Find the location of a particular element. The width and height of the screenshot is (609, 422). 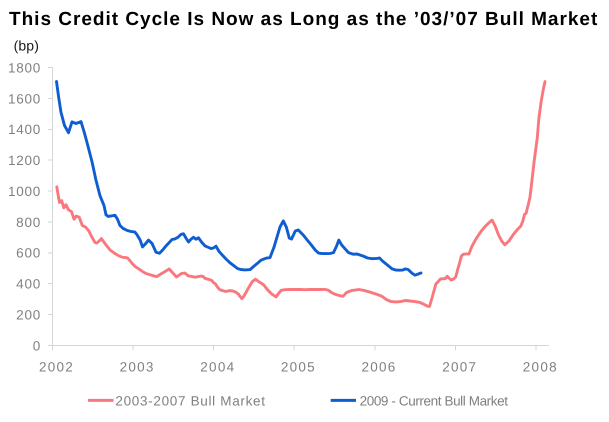

svg-text: 2003-2007 Bull Market is located at coordinates (190, 401).